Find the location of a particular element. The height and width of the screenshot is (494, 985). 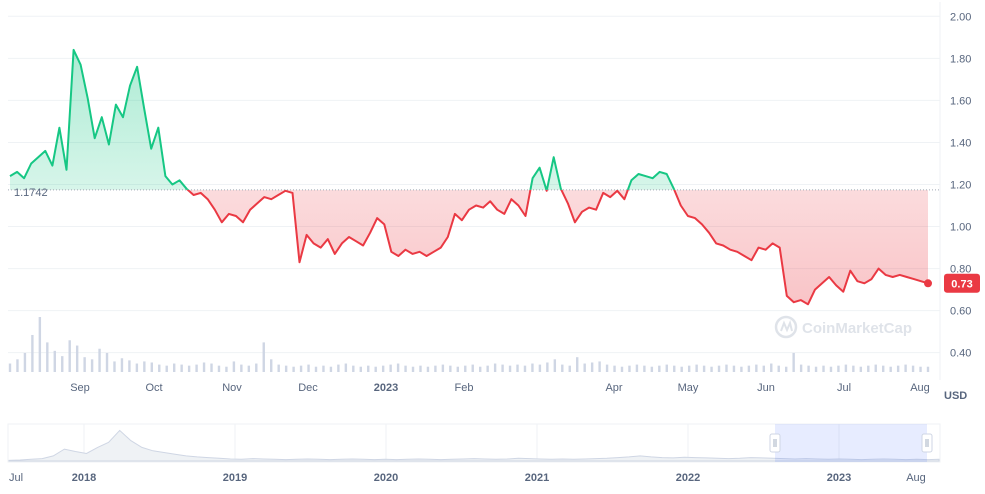

navigator-area is located at coordinates (474, 445).